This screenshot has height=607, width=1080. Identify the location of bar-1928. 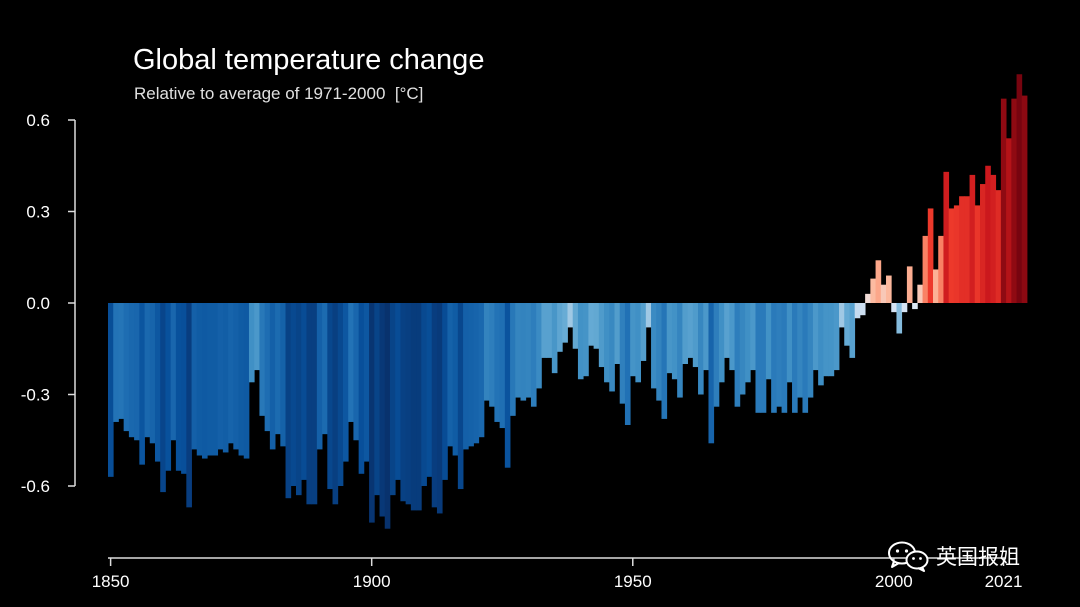
(518, 350).